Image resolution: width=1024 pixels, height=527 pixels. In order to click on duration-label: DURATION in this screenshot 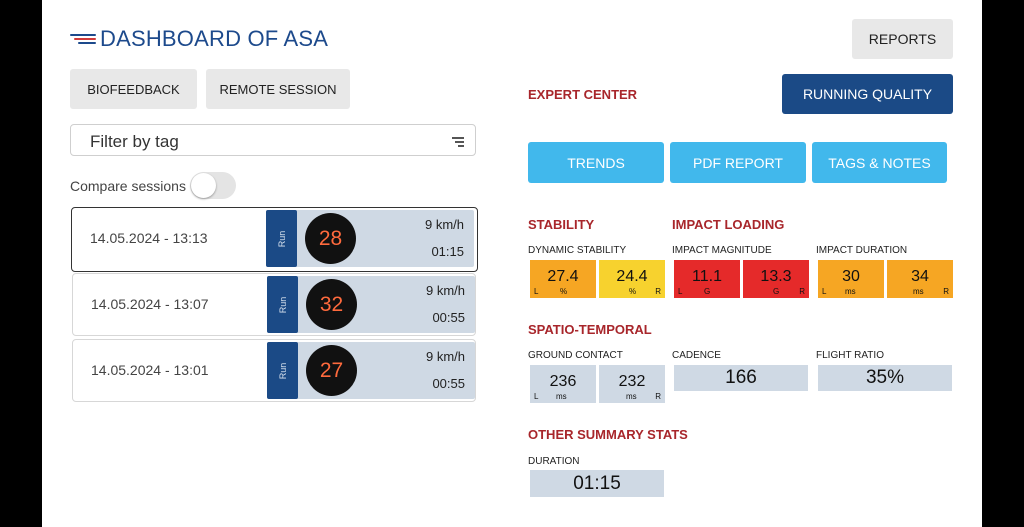, I will do `click(554, 461)`.